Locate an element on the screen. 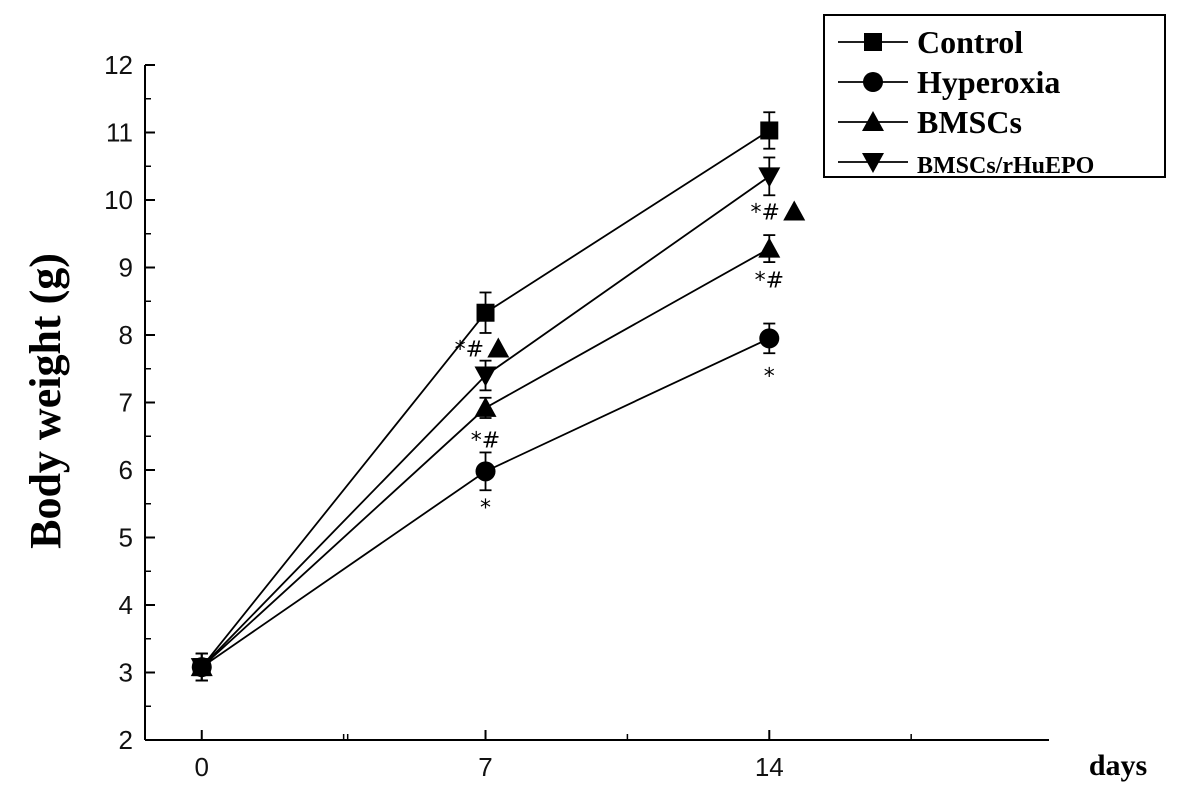 The height and width of the screenshot is (806, 1181). y-axis-title: Body weight (g) is located at coordinates (45, 401).